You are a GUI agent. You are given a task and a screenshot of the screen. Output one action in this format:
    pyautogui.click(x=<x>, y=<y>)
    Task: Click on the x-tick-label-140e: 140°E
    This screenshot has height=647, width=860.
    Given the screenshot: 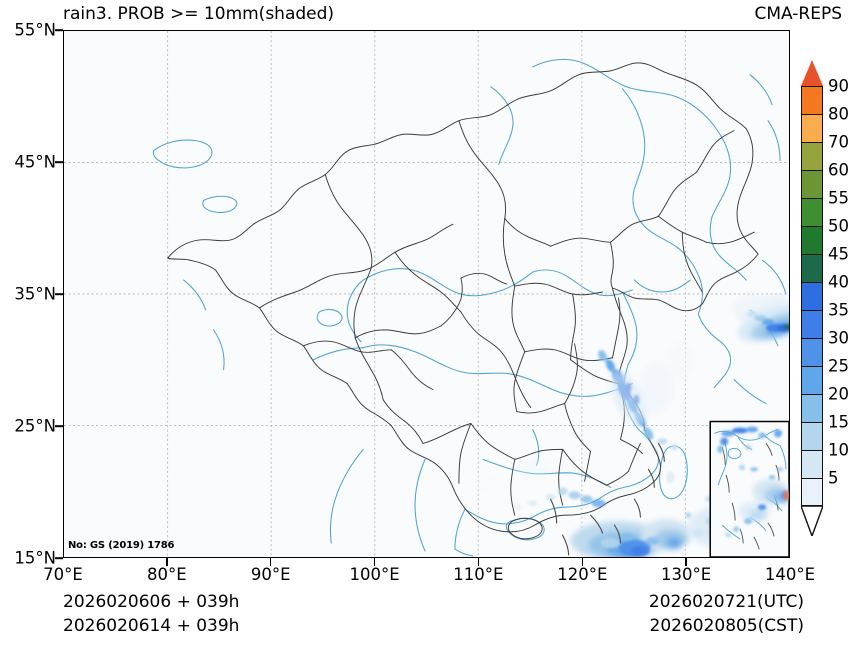 What is the action you would take?
    pyautogui.click(x=790, y=574)
    